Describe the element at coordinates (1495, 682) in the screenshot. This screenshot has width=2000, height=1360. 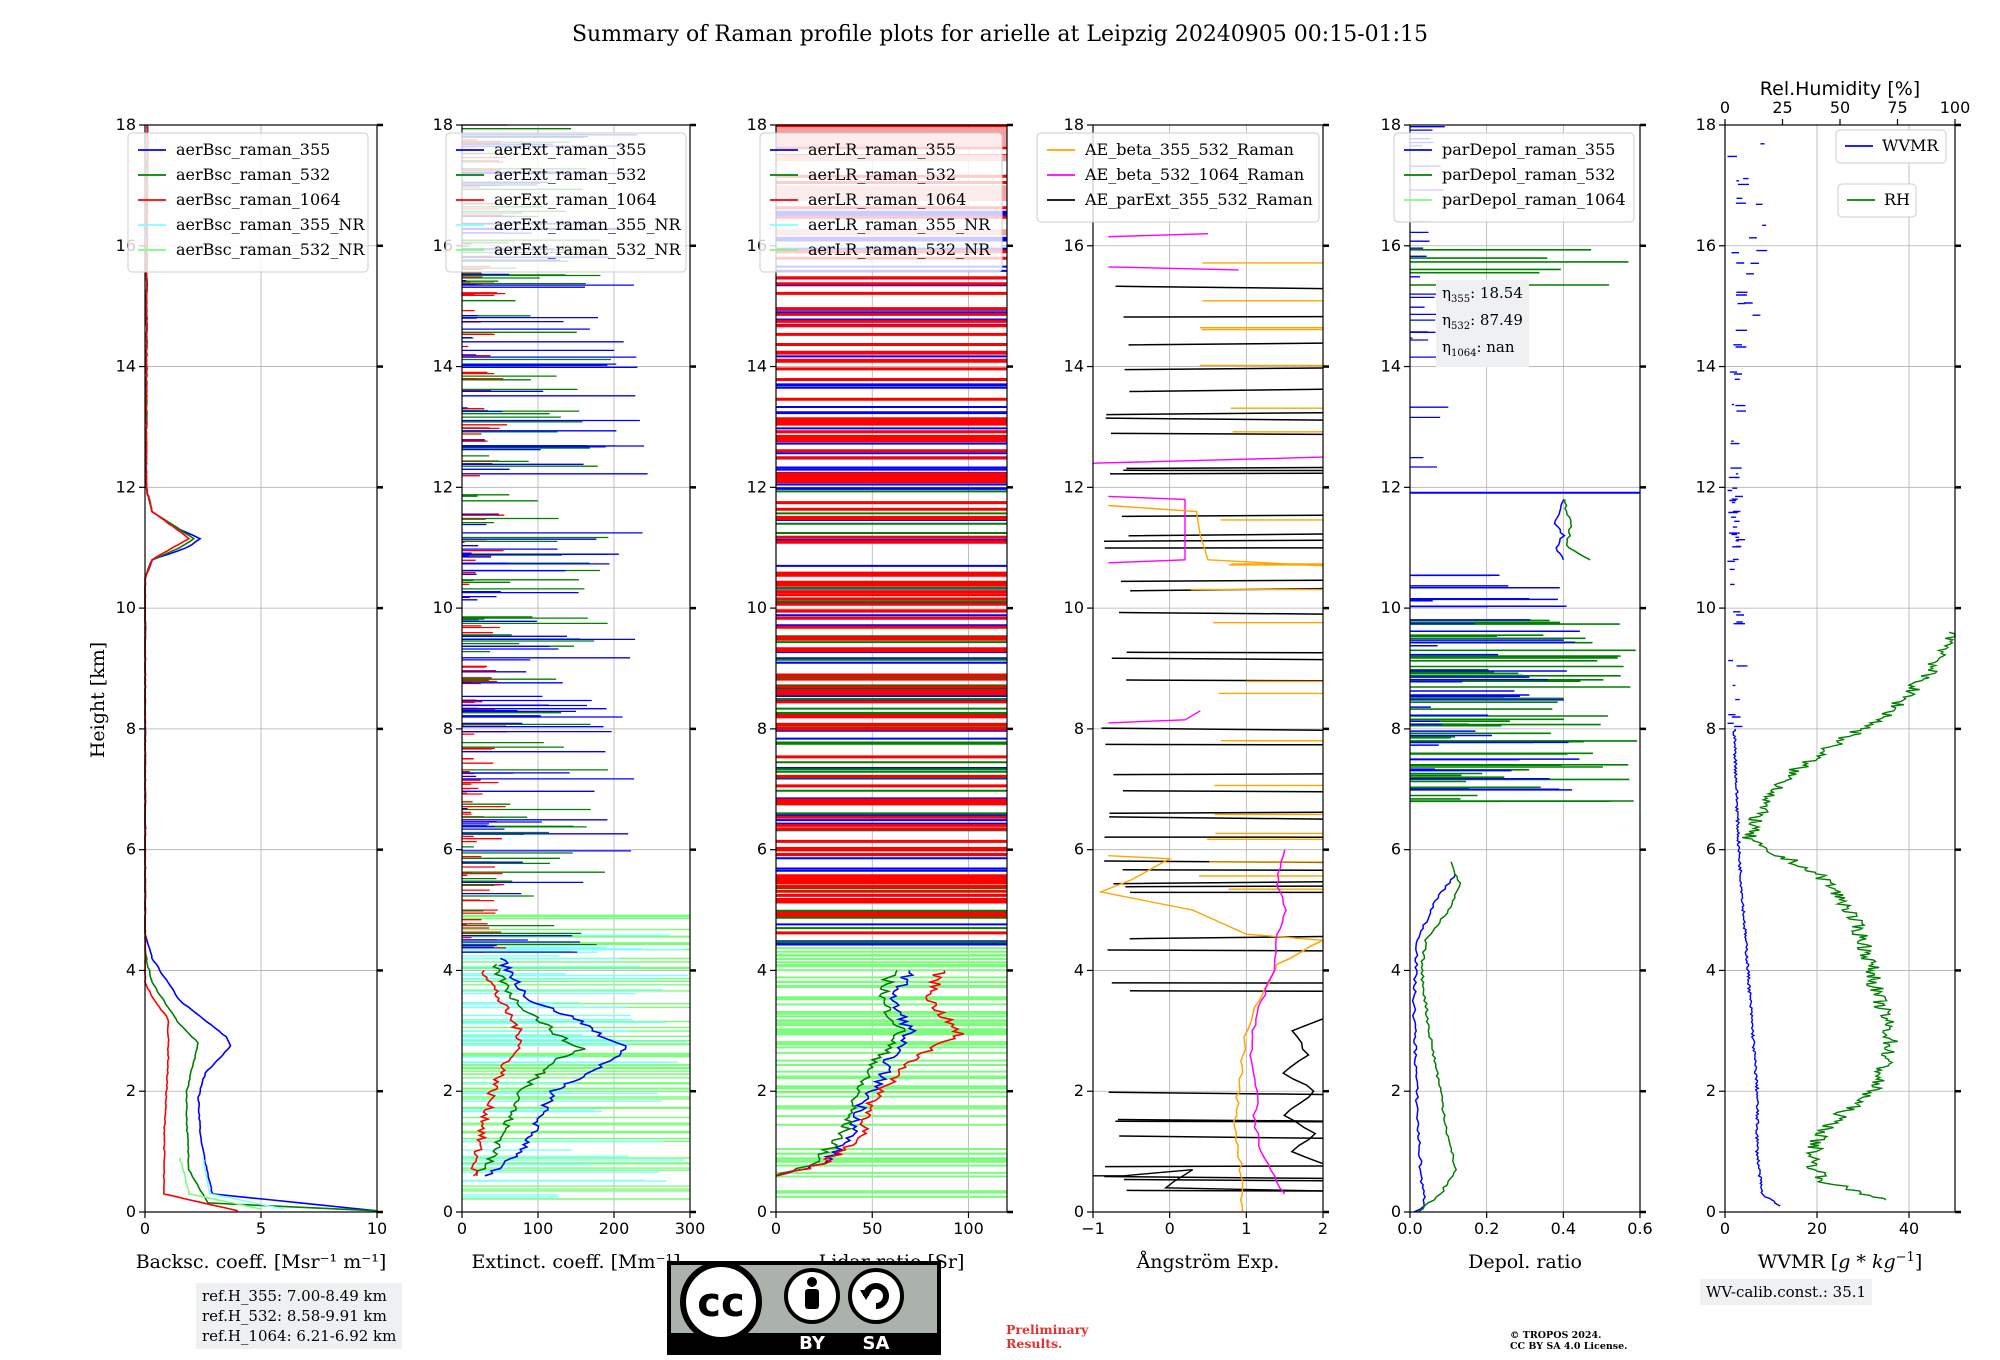
I see `dep-355-spikes` at that location.